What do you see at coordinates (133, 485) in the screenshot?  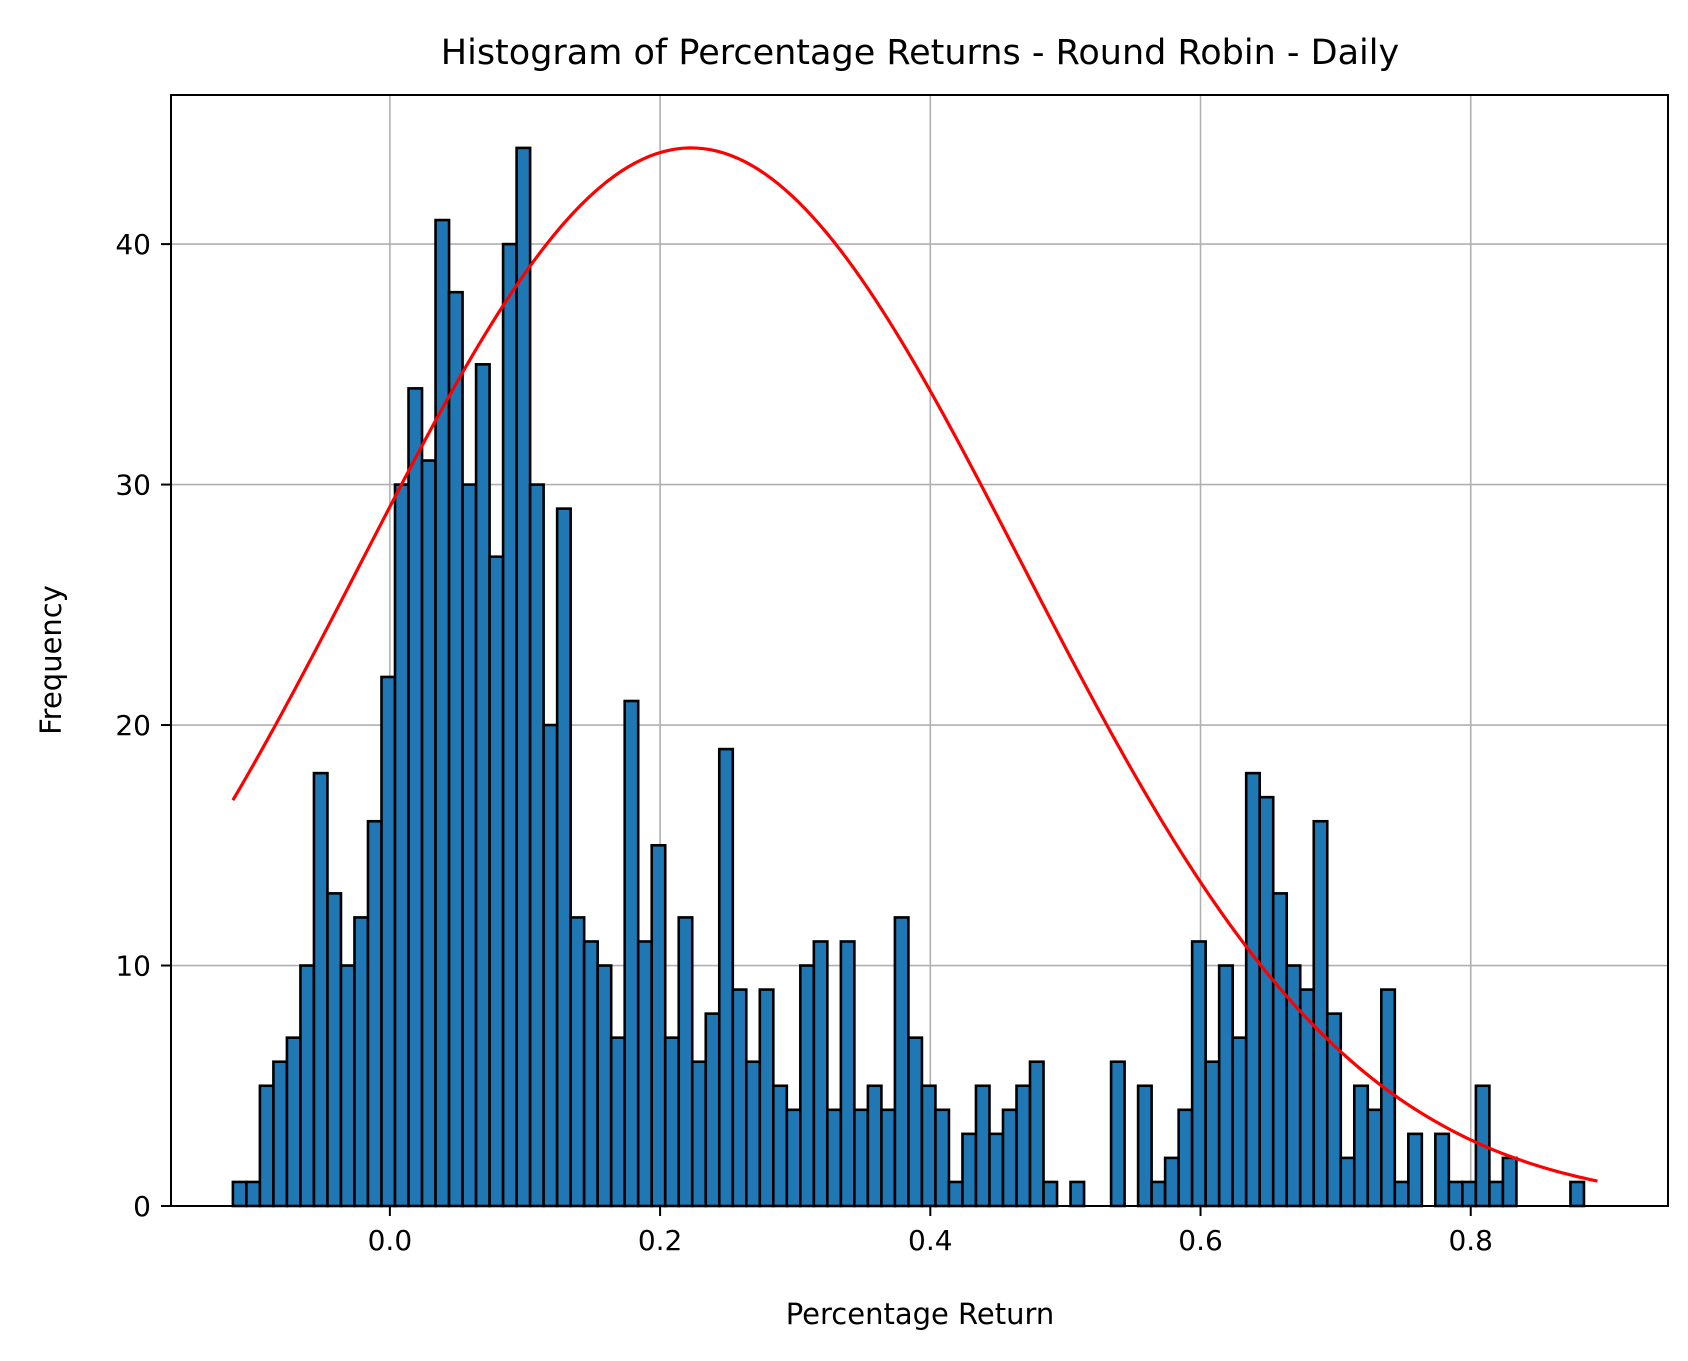 I see `y-tick-label: 30` at bounding box center [133, 485].